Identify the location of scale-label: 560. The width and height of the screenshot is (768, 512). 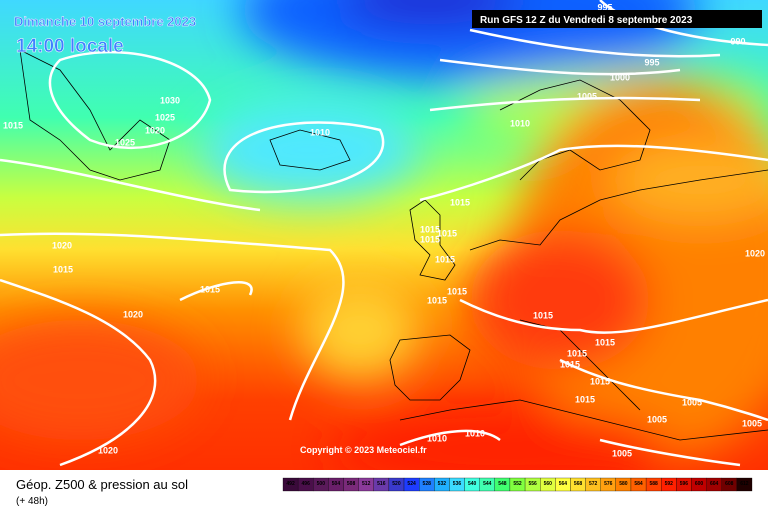
(548, 484).